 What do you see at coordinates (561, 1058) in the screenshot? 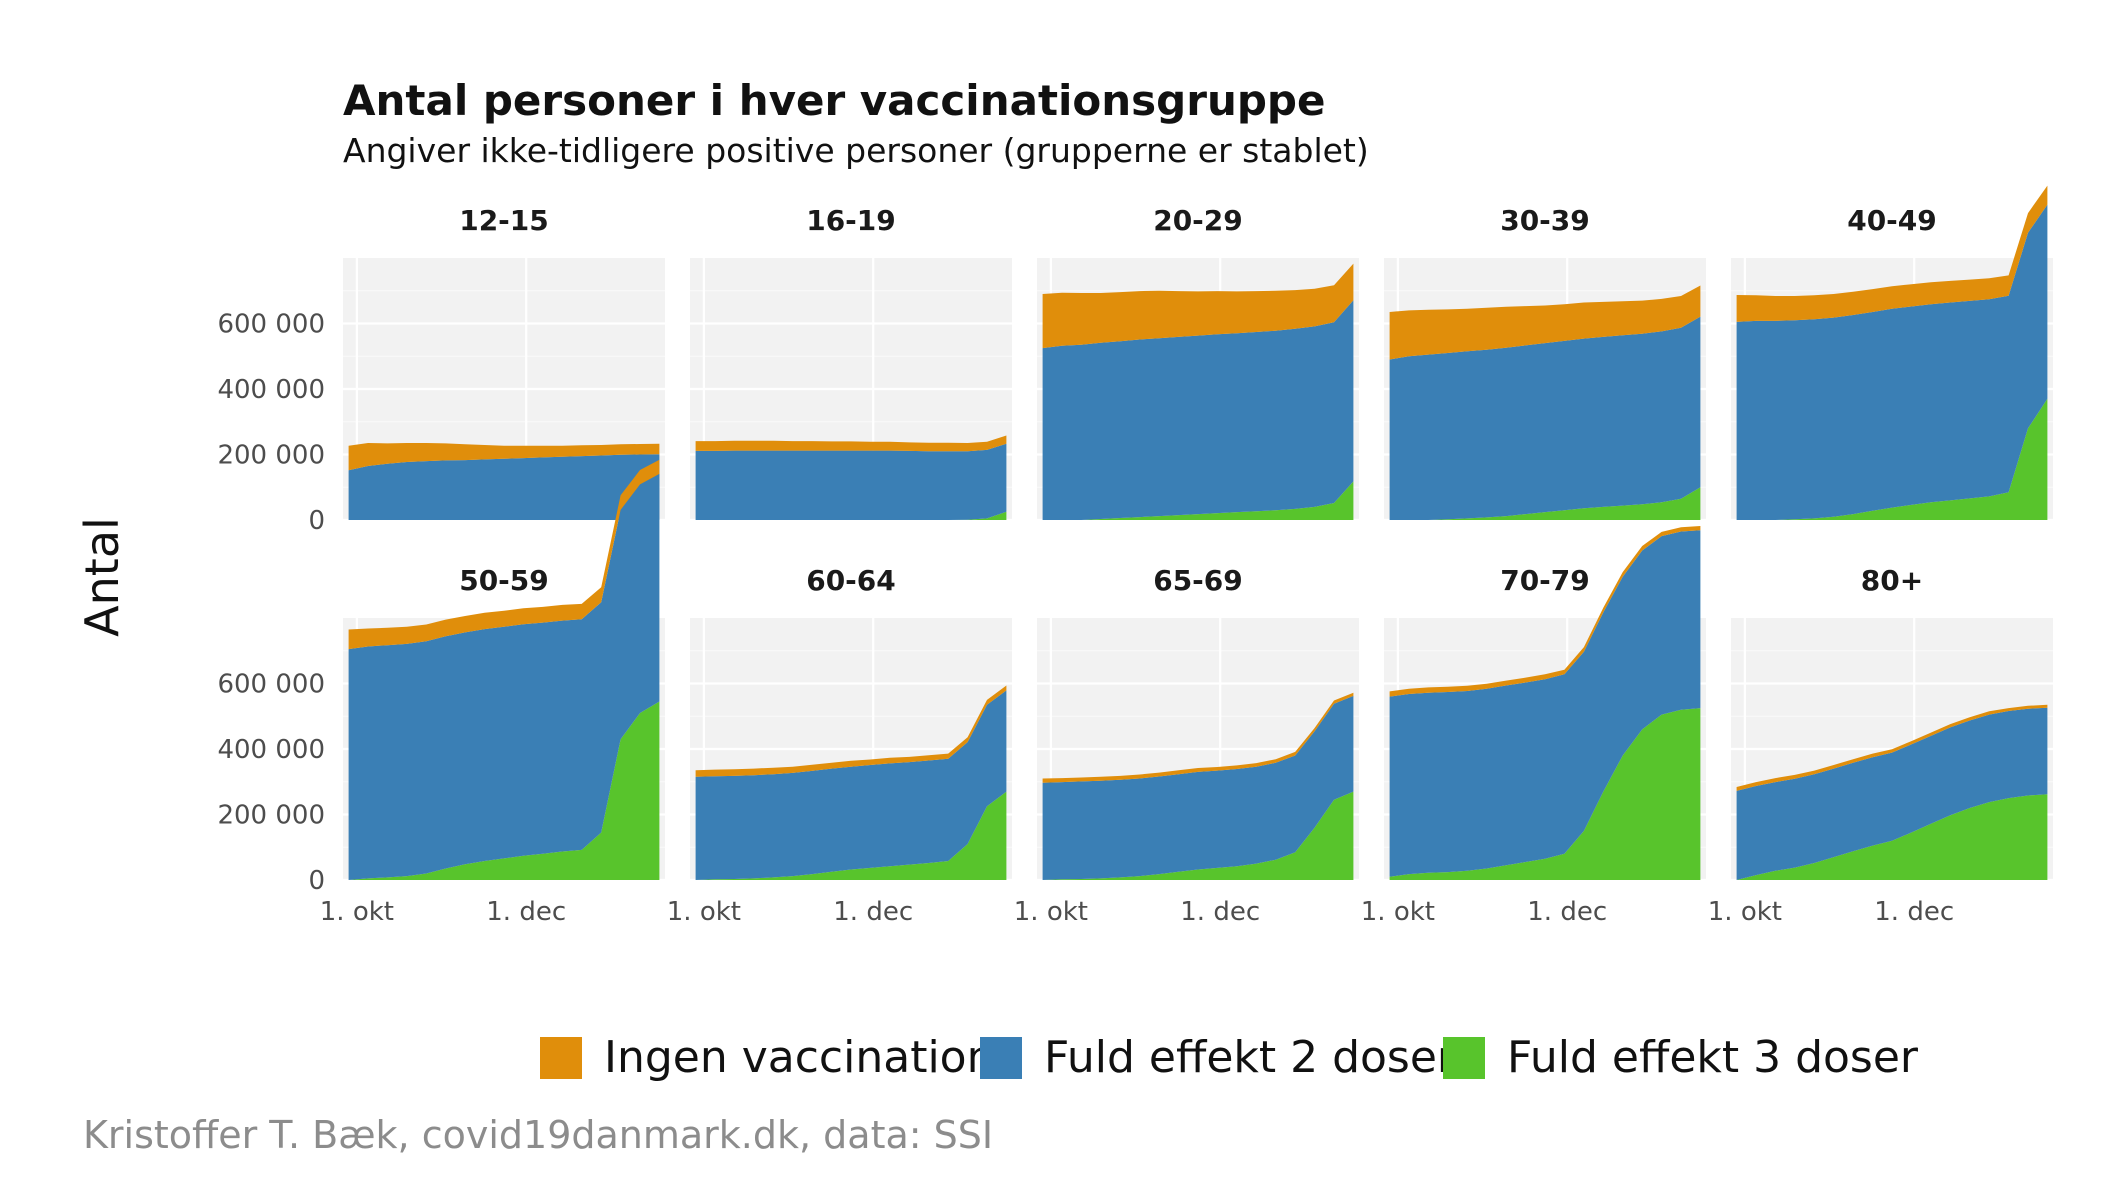
I see `legend-key-ingen` at bounding box center [561, 1058].